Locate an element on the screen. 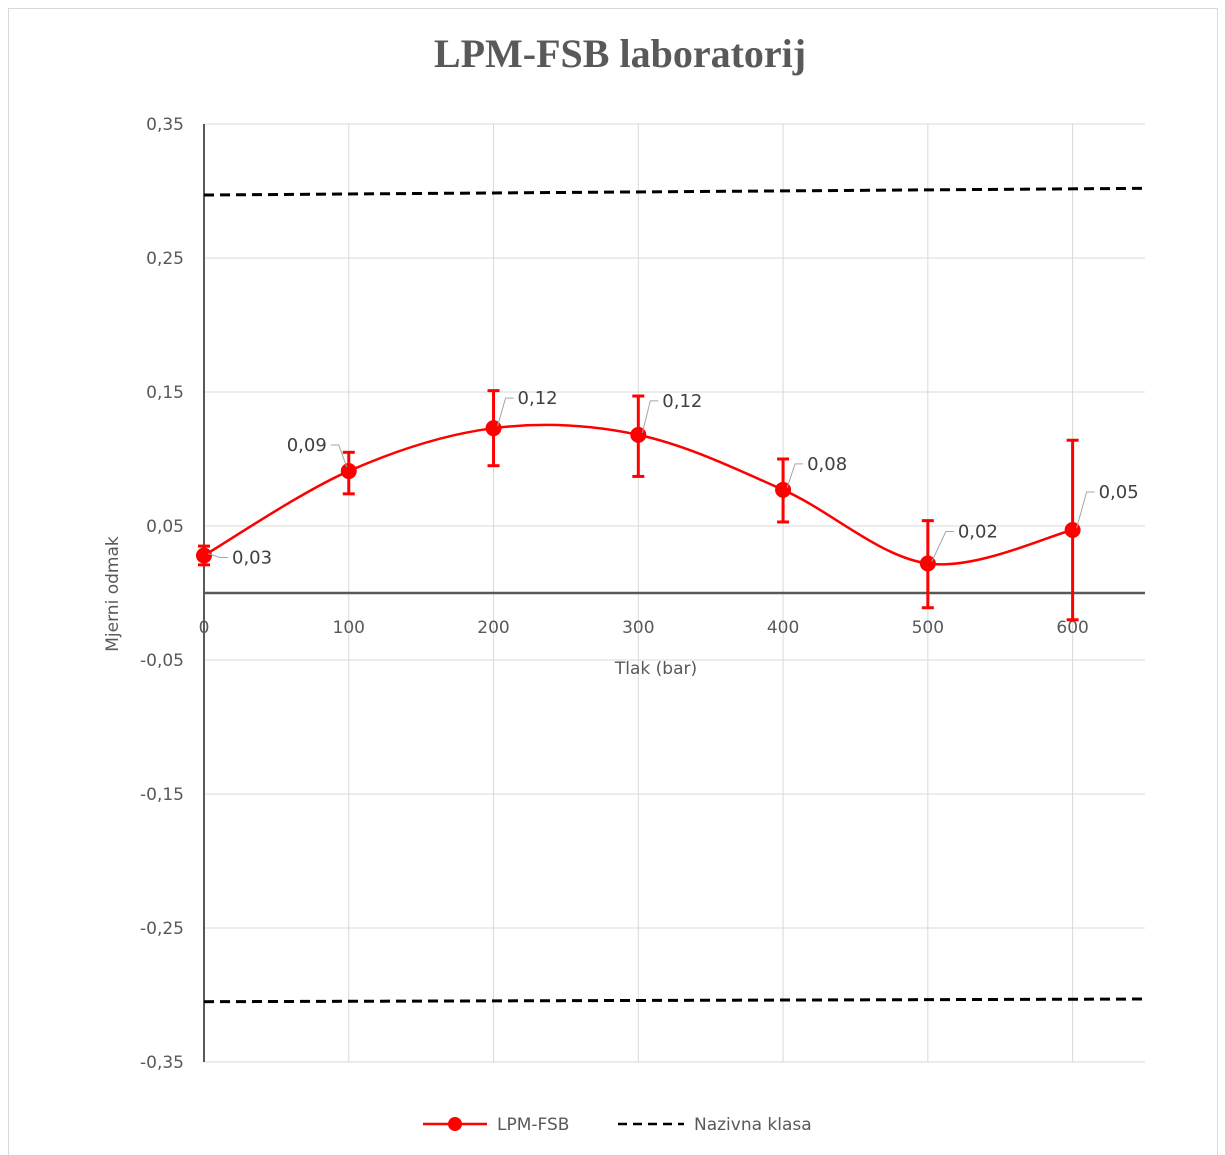  legend-marker-lpm-fsb is located at coordinates (455, 1124).